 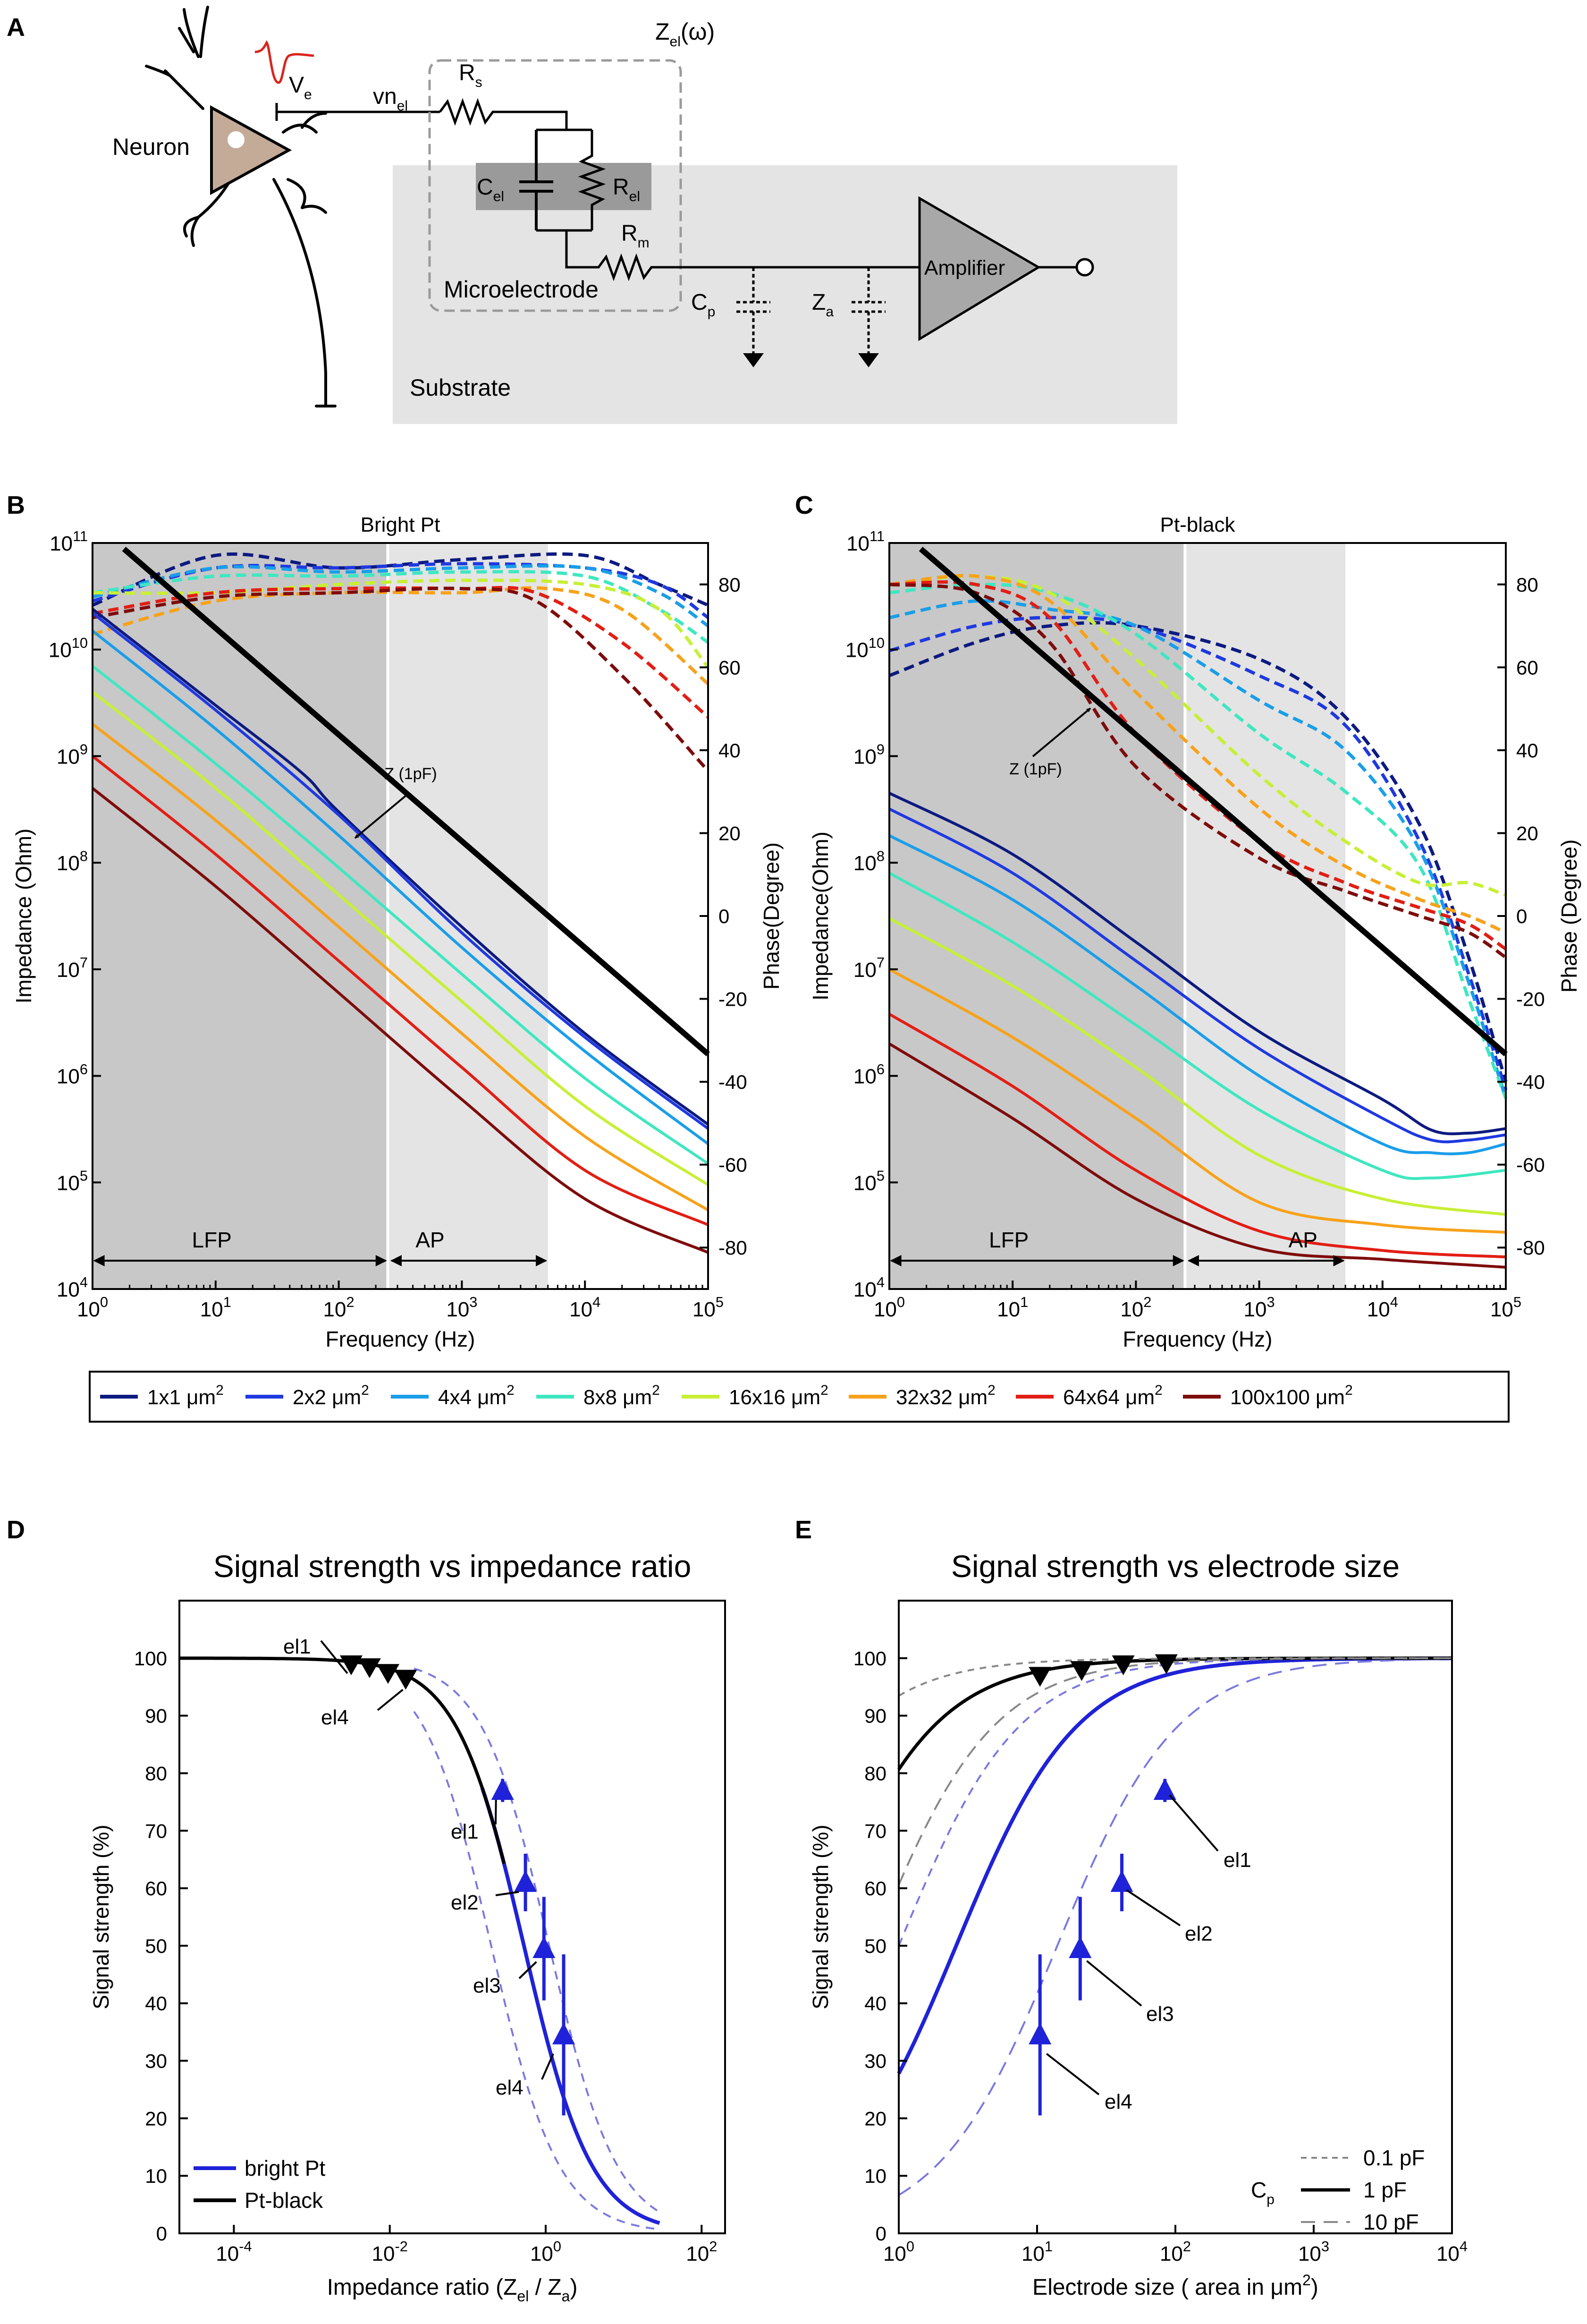 I want to click on amplifier-label: Amplifier, so click(x=964, y=268).